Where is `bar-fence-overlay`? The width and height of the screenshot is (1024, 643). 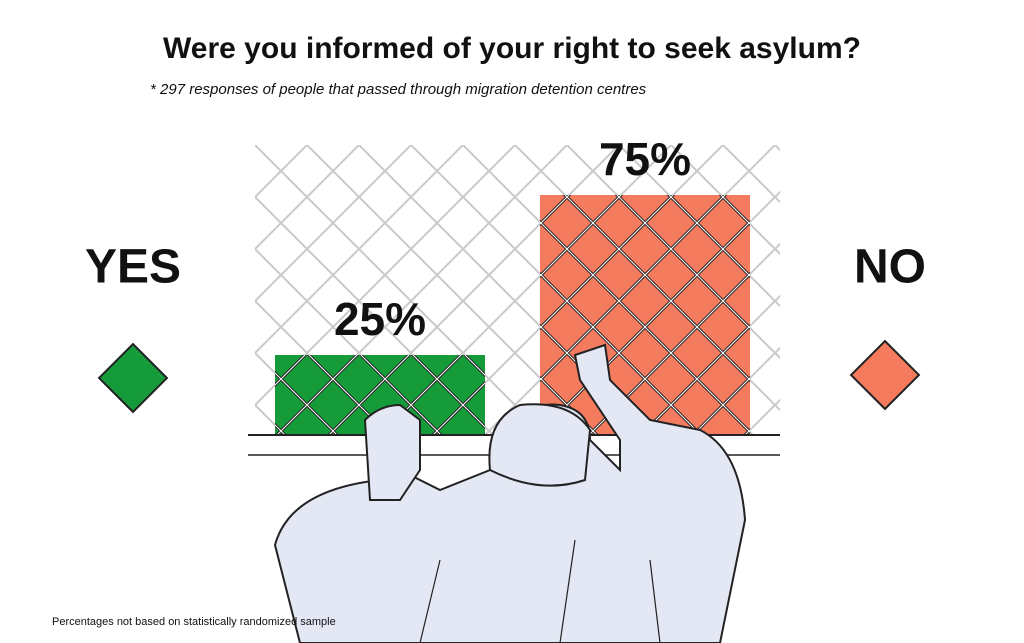
bar-fence-overlay is located at coordinates (645, 315).